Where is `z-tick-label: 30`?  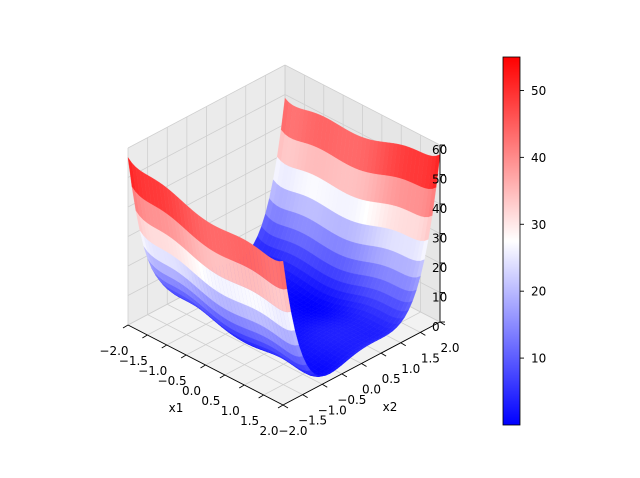 z-tick-label: 30 is located at coordinates (439, 239).